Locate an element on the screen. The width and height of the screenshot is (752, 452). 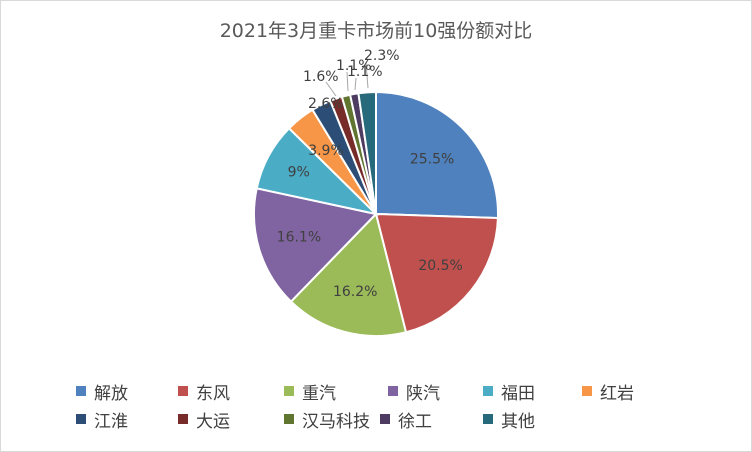
legend-item-1: 东风 is located at coordinates (204, 392).